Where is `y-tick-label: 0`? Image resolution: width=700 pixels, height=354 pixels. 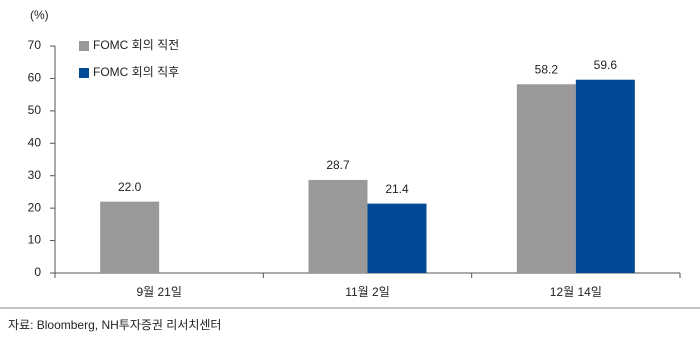 y-tick-label: 0 is located at coordinates (37, 272).